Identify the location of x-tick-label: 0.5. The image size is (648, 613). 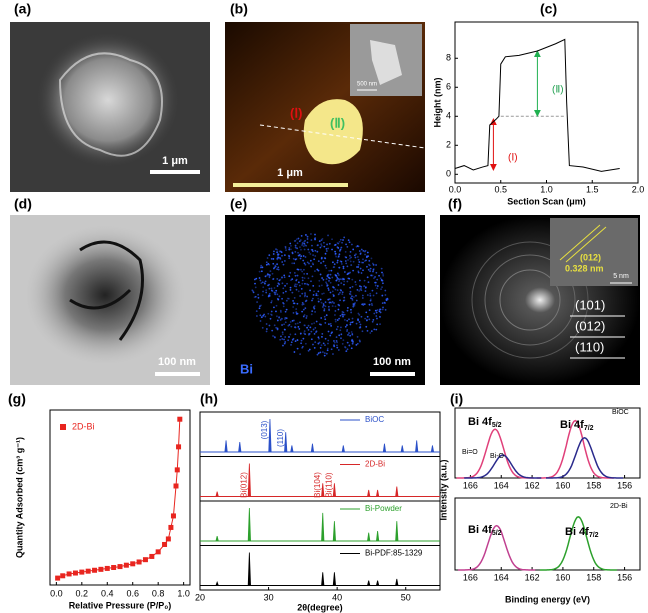
(500, 189).